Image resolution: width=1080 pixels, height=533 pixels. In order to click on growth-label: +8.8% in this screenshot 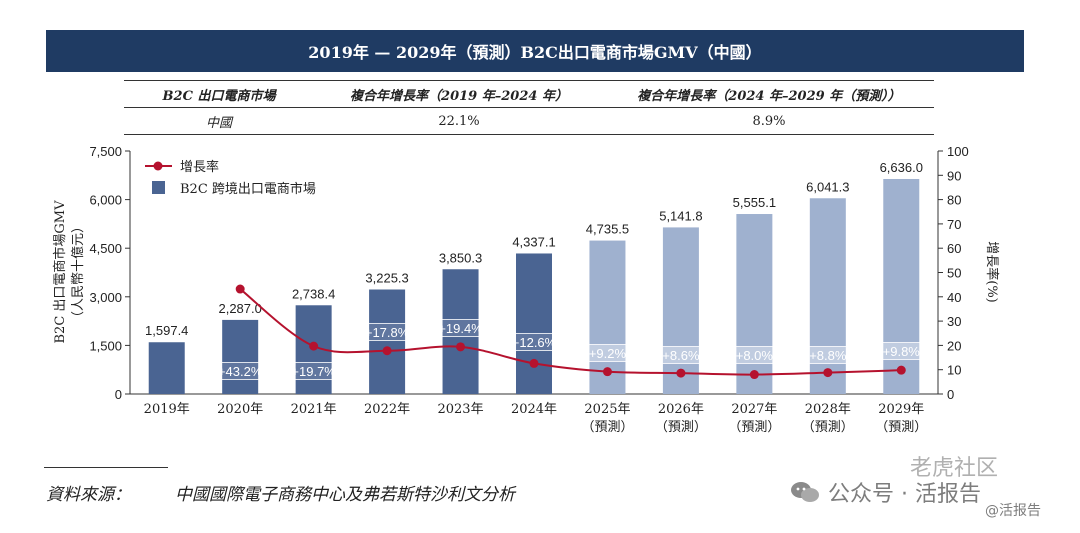, I will do `click(828, 355)`.